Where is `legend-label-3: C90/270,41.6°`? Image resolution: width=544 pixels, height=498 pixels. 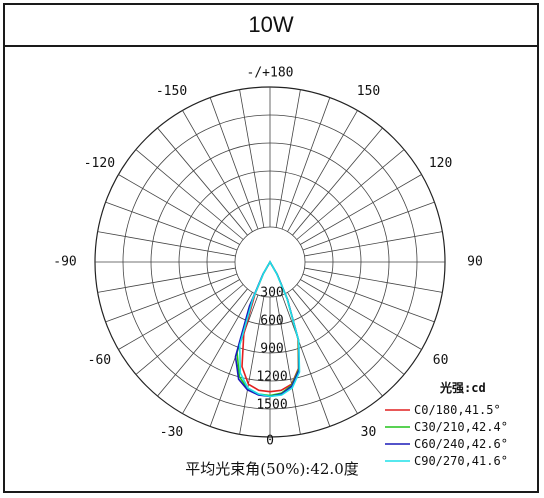 legend-label-3: C90/270,41.6° is located at coordinates (461, 461).